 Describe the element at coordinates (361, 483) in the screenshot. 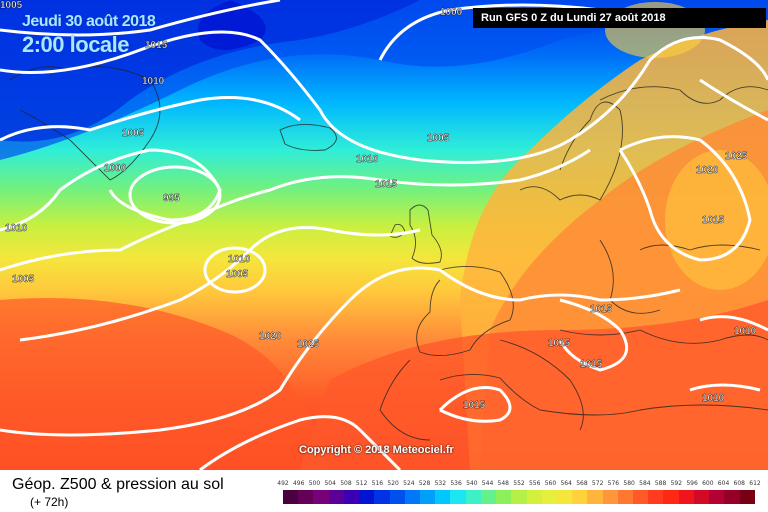

I see `scale-label: 512` at that location.